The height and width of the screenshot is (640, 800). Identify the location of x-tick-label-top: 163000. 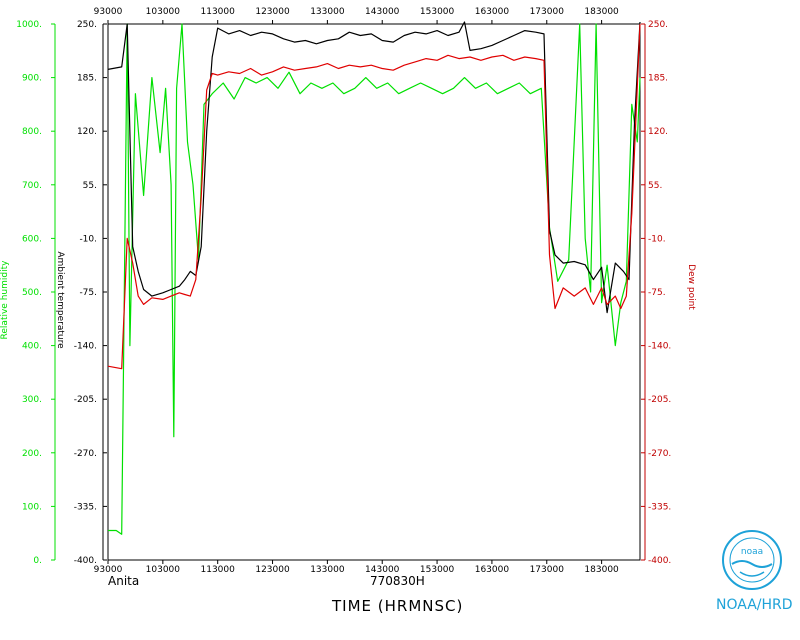
(492, 12).